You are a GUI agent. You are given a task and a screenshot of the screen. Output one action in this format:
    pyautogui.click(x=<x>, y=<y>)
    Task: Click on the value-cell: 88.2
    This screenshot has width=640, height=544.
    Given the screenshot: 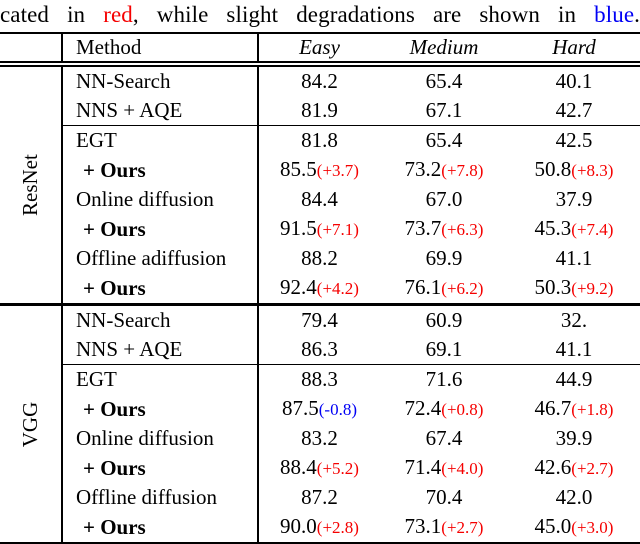 What is the action you would take?
    pyautogui.click(x=319, y=258)
    